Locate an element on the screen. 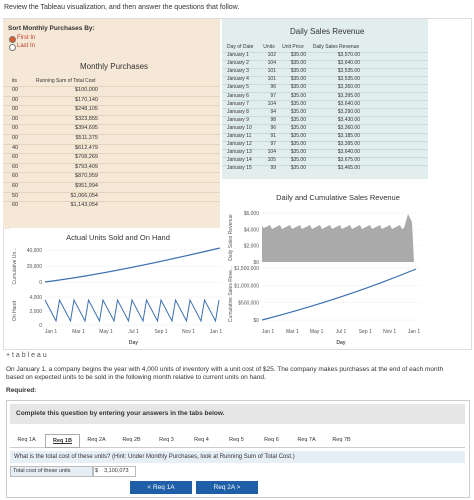 The height and width of the screenshot is (500, 474). tab-rule is located at coordinates (237, 447).